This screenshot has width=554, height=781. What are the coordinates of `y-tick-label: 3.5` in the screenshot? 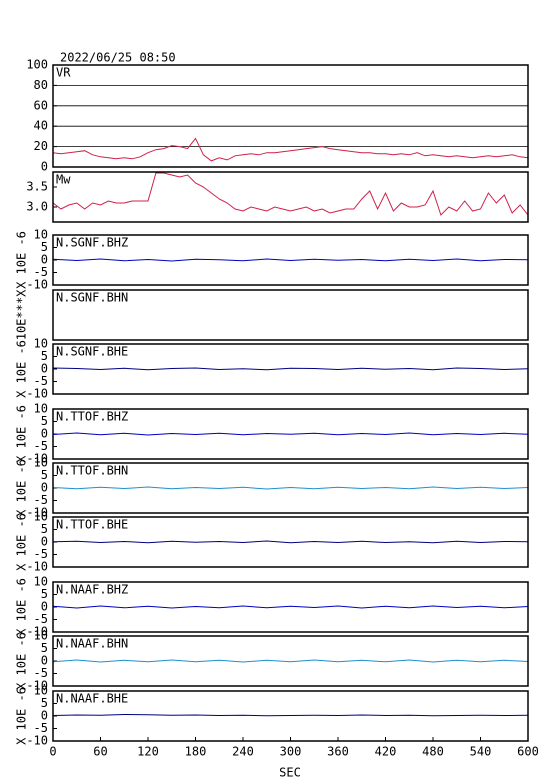 It's located at (37, 187).